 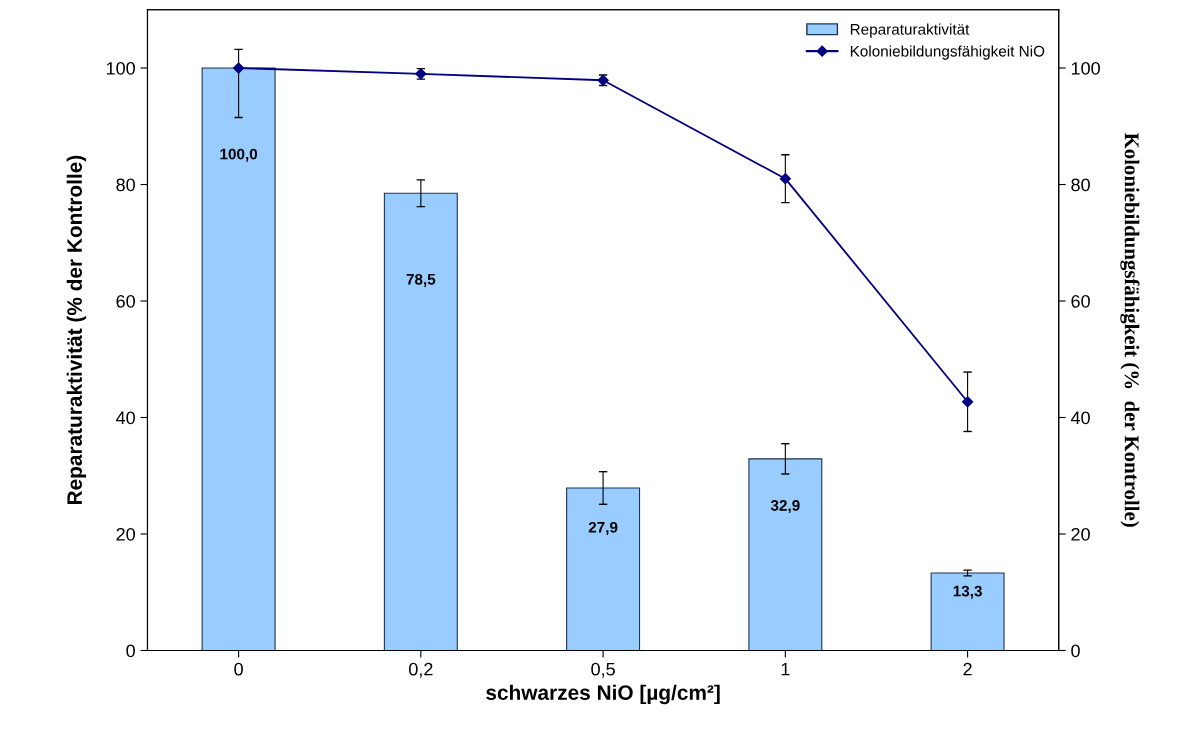 What do you see at coordinates (1080, 301) in the screenshot?
I see `y2-tick-label: 60` at bounding box center [1080, 301].